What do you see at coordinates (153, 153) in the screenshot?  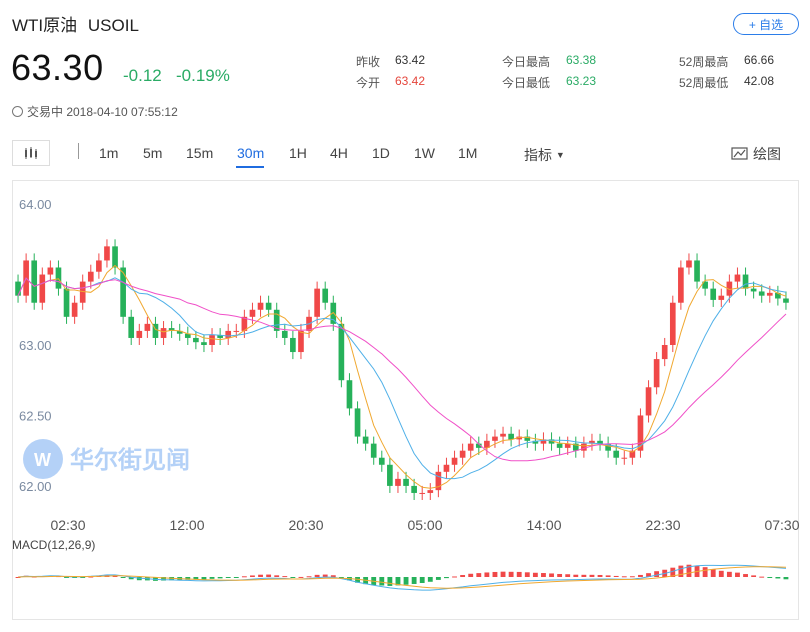 I see `tab-5m: 5m` at bounding box center [153, 153].